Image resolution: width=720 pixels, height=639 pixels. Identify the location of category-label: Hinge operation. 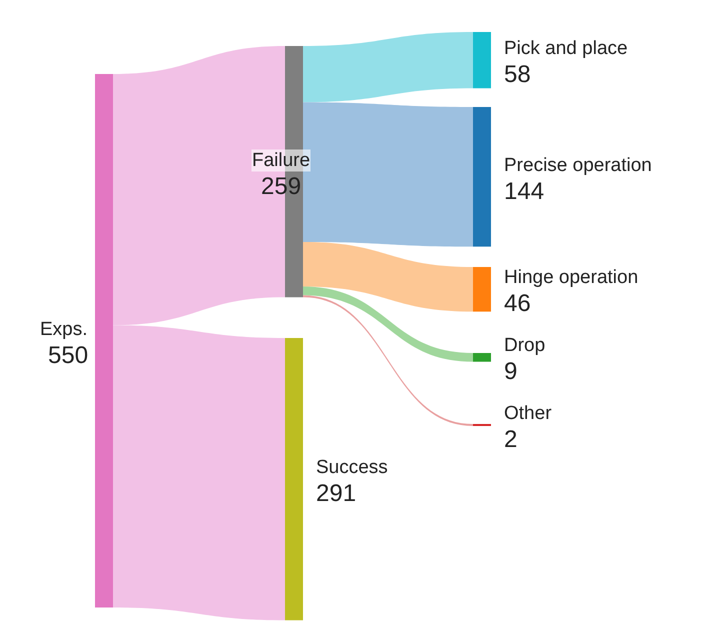
(571, 277).